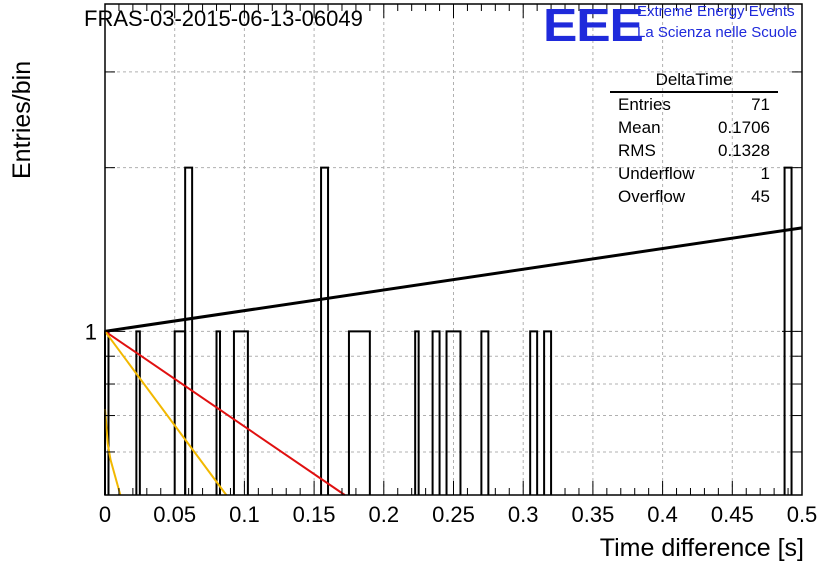 The image size is (836, 572). Describe the element at coordinates (760, 196) in the screenshot. I see `stats-value: 45` at that location.